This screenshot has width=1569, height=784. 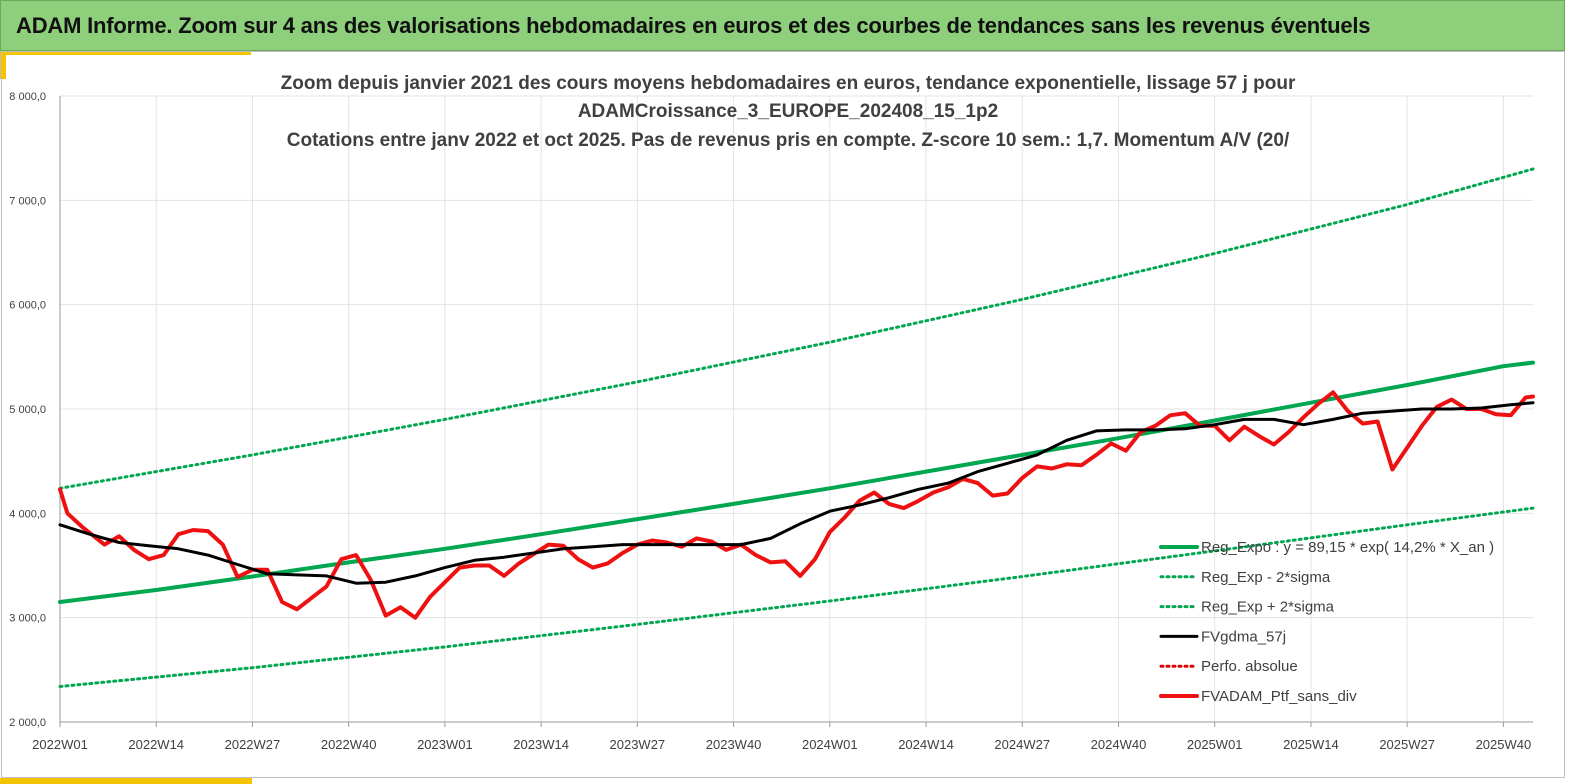 What do you see at coordinates (1311, 744) in the screenshot?
I see `x-tick-label: 2025W14` at bounding box center [1311, 744].